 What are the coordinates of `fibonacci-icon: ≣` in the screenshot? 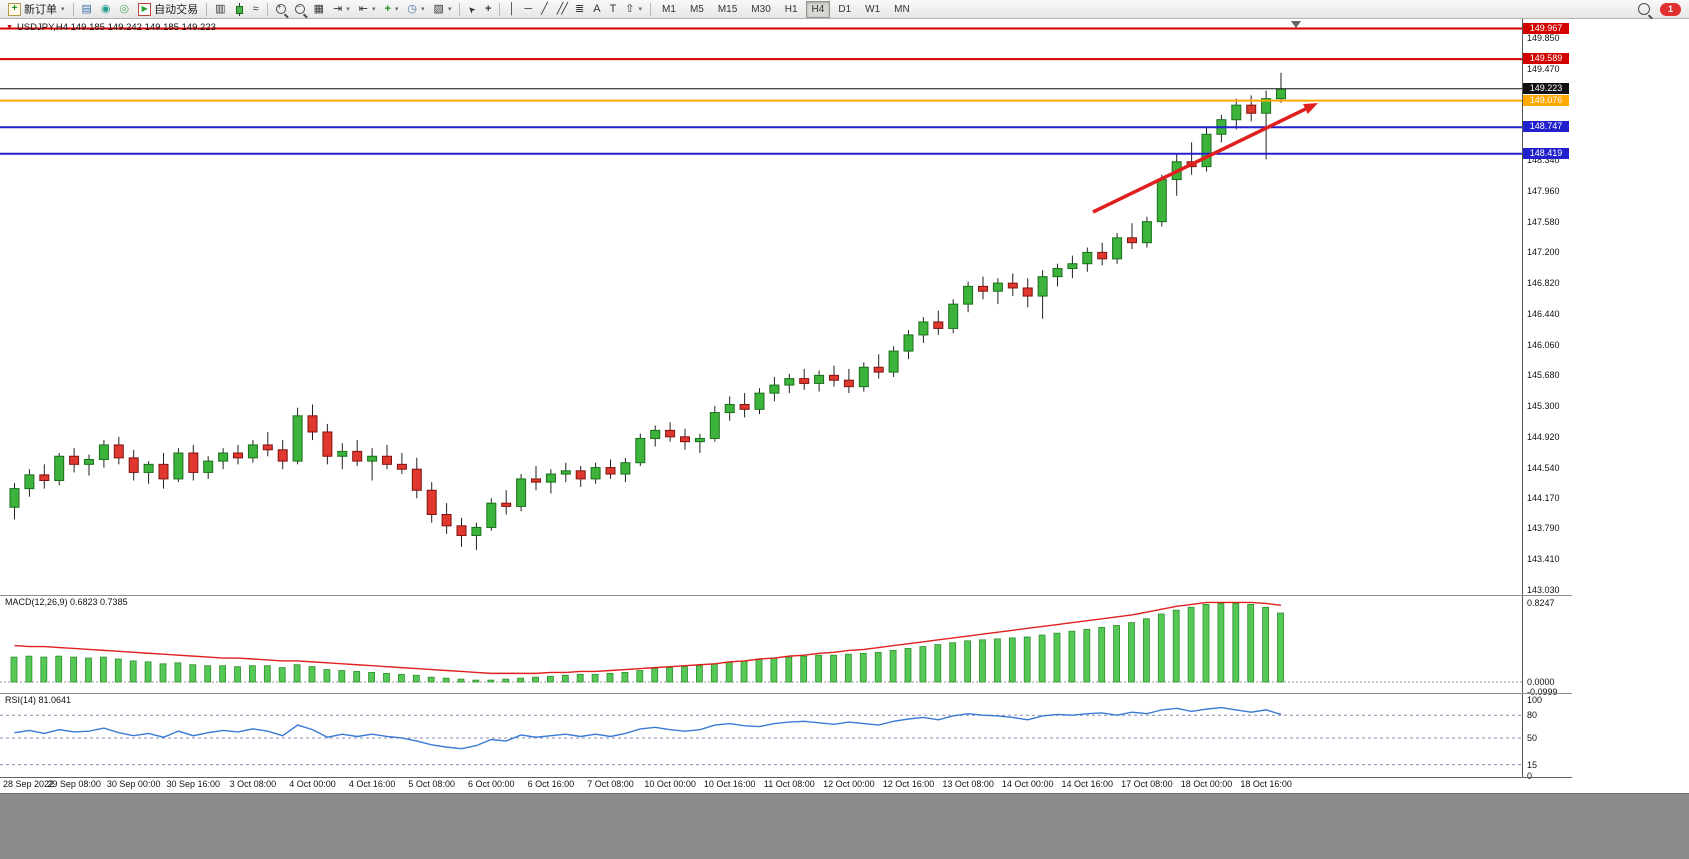 It's located at (580, 8).